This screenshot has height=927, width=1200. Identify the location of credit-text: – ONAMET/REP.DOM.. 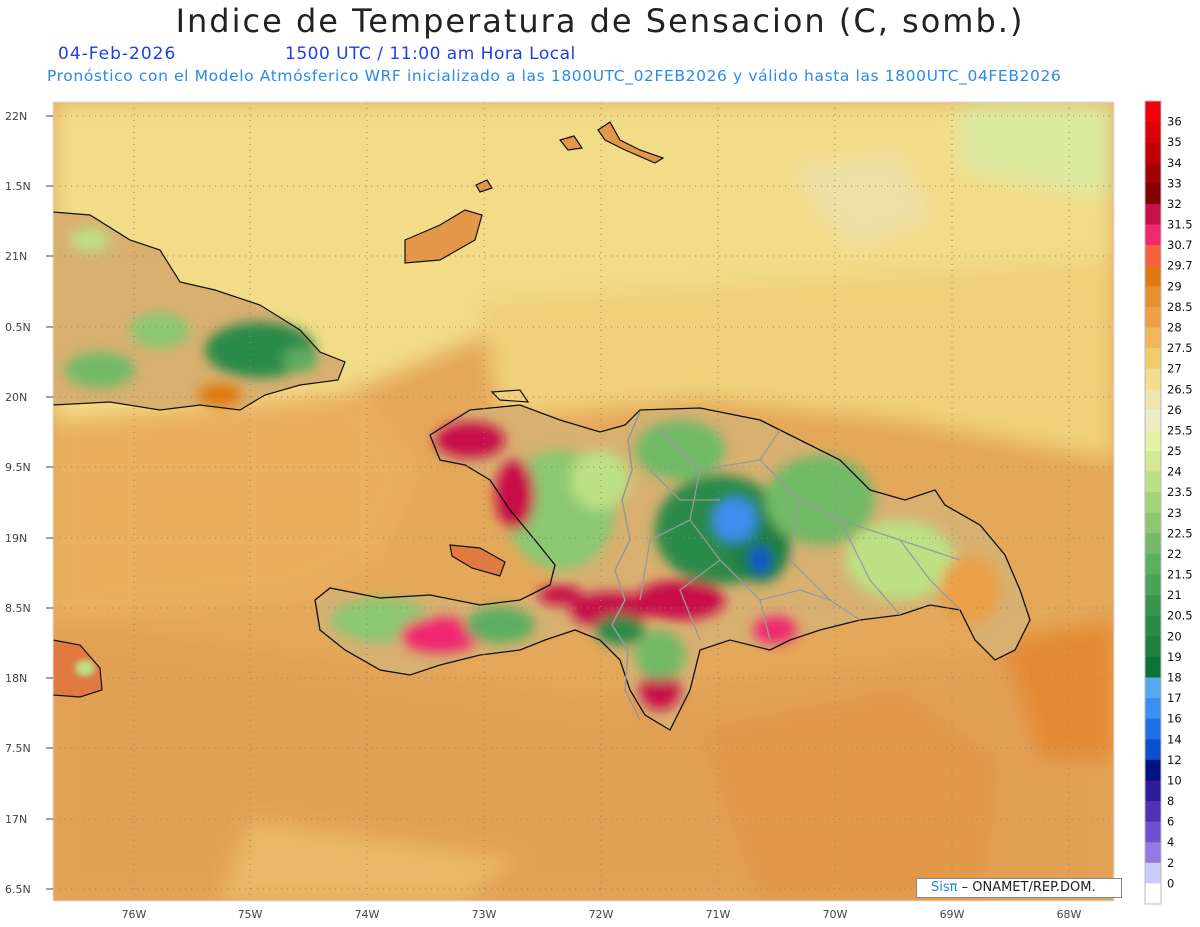
(1028, 887).